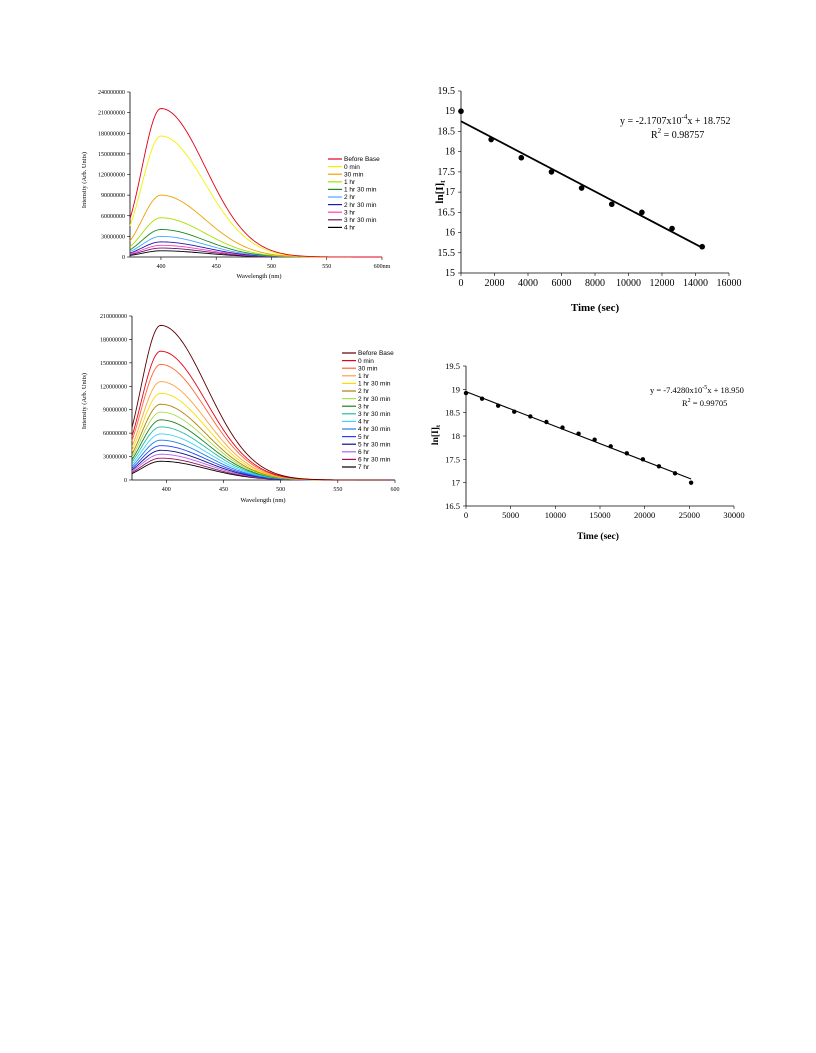 Image resolution: width=816 pixels, height=1053 pixels. I want to click on x-tick-label: 30000, so click(733, 515).